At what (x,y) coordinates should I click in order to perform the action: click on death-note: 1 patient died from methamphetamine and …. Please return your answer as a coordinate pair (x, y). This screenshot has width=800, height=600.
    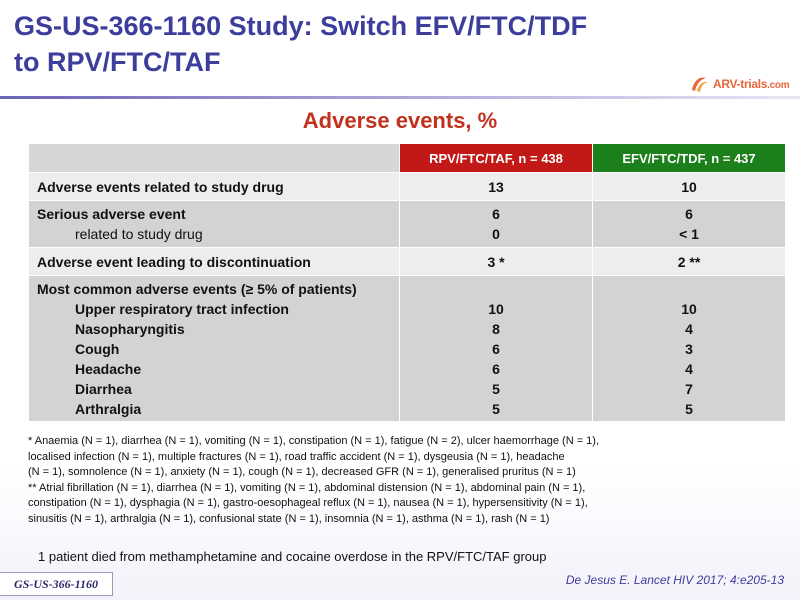
    Looking at the image, I should click on (292, 556).